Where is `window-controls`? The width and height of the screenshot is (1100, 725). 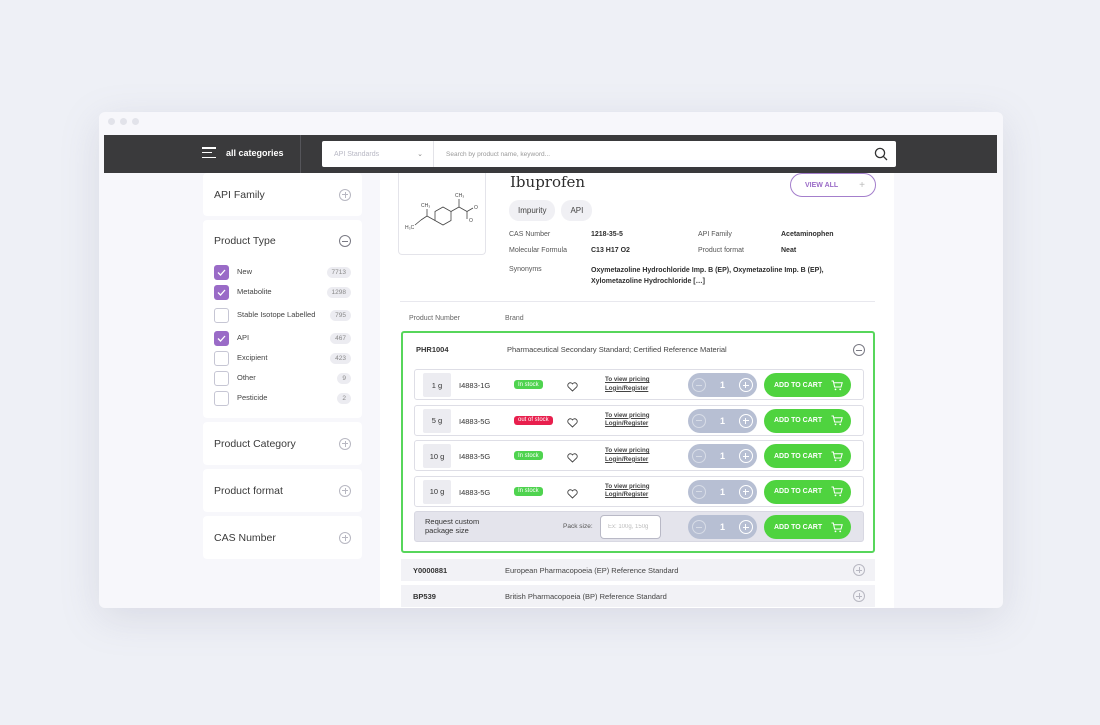 window-controls is located at coordinates (123, 121).